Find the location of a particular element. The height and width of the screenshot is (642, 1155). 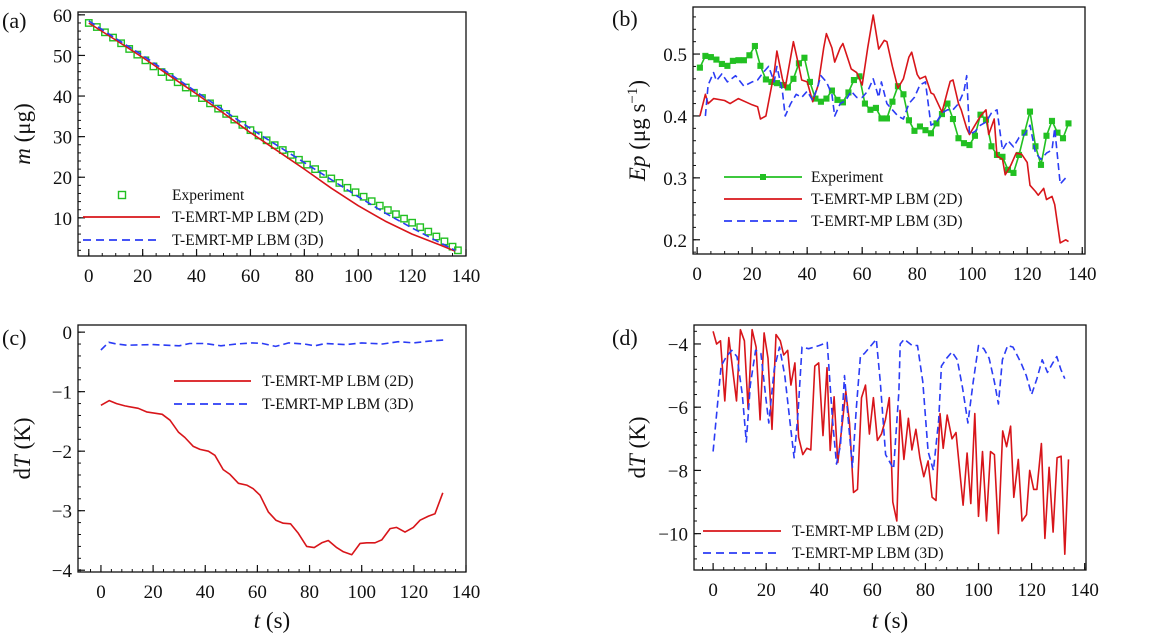

y-tick-label: −2 is located at coordinates (62, 452).